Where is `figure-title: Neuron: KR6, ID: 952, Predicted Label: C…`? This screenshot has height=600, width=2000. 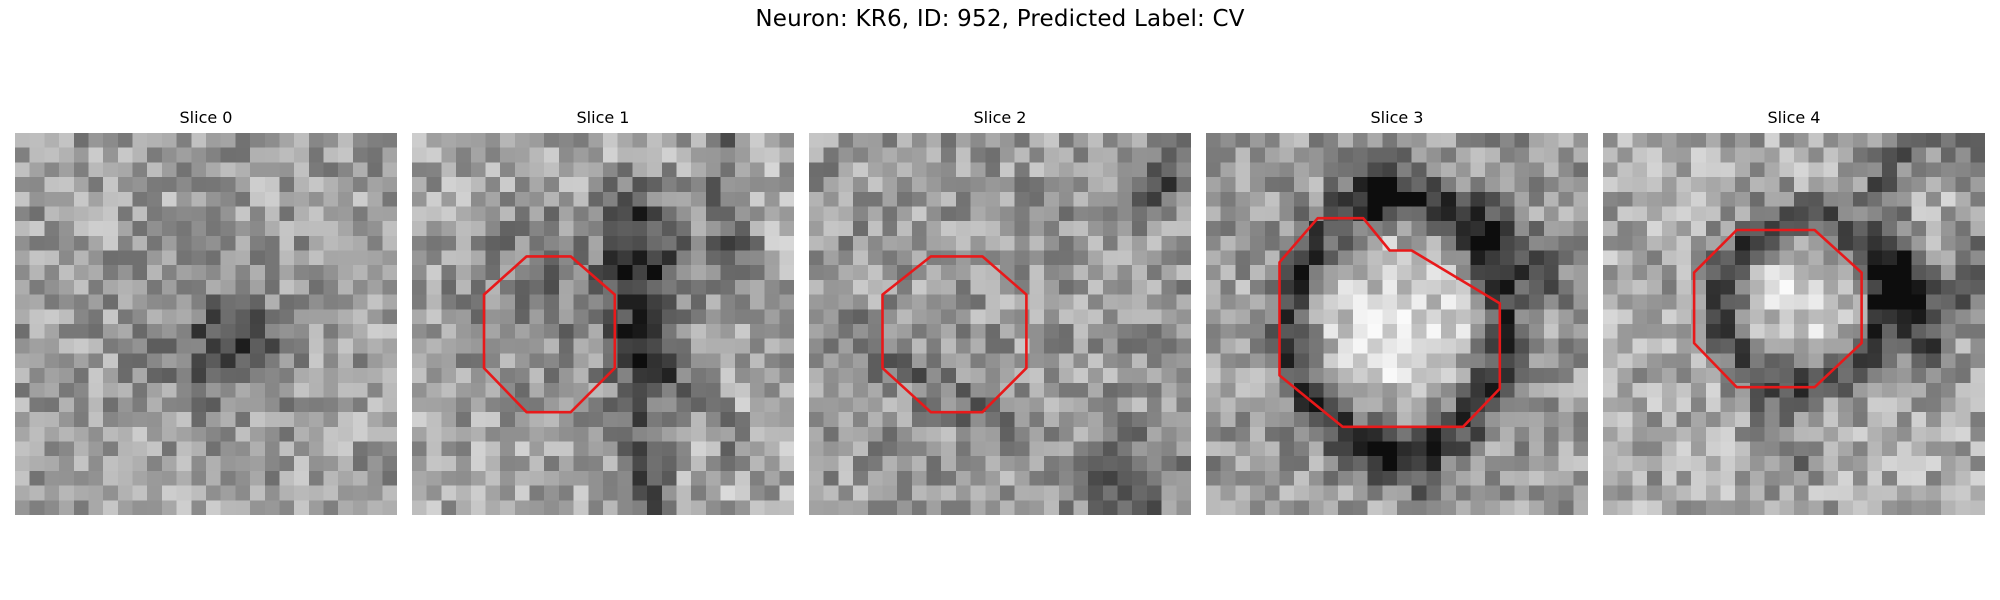
figure-title: Neuron: KR6, ID: 952, Predicted Label: C… is located at coordinates (1000, 19).